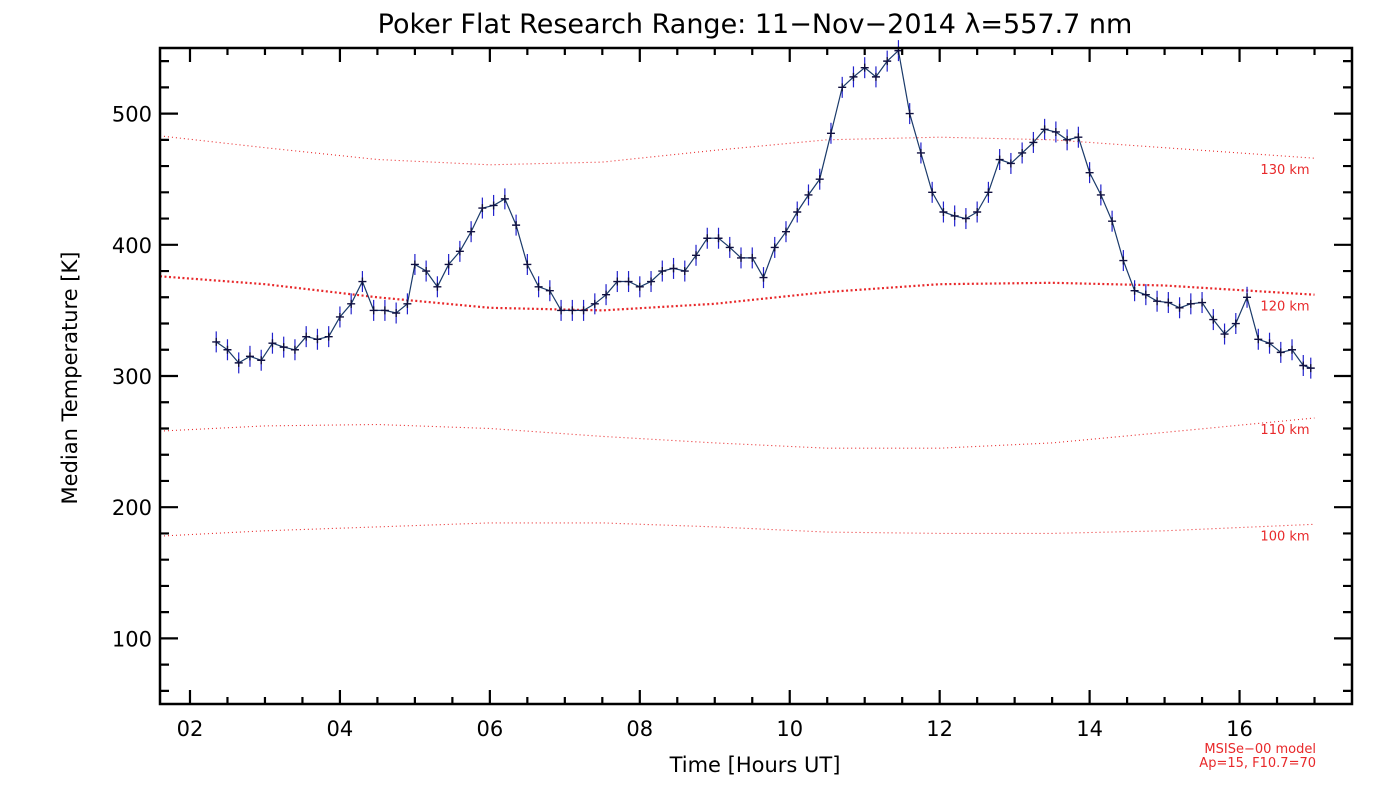  I want to click on y-tick-label: 400, so click(132, 246).